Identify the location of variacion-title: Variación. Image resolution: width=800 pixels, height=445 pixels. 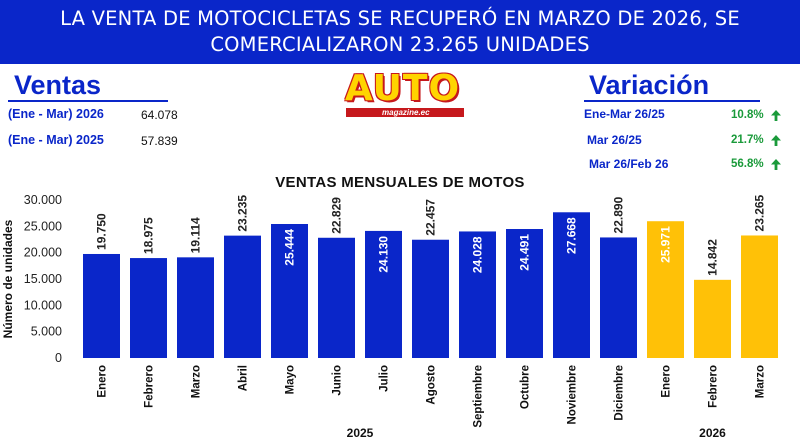
(649, 85).